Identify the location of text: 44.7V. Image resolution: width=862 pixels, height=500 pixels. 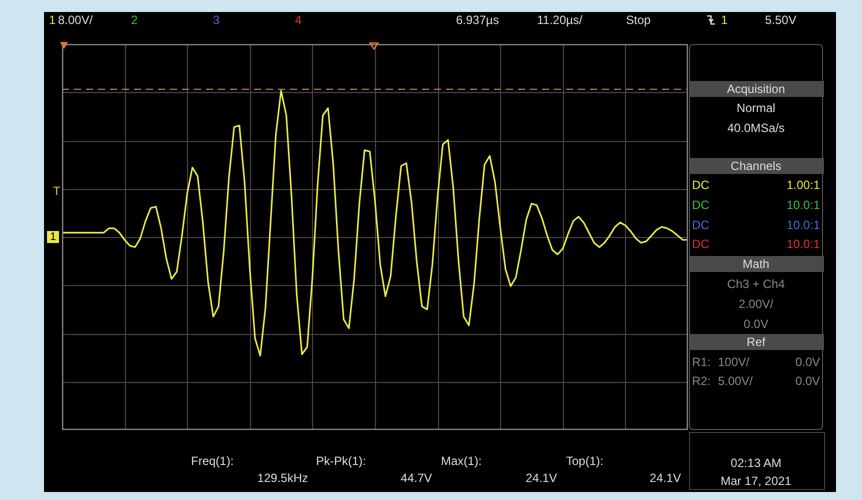
(416, 478).